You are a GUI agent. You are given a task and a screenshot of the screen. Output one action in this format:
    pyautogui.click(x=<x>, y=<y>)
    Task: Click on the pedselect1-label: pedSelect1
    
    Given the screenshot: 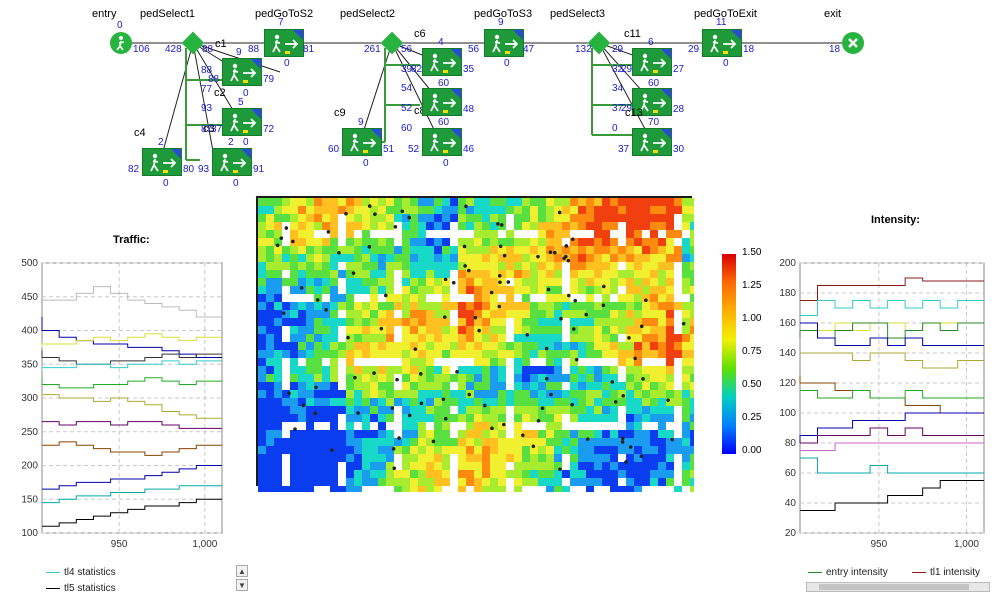 What is the action you would take?
    pyautogui.click(x=168, y=14)
    